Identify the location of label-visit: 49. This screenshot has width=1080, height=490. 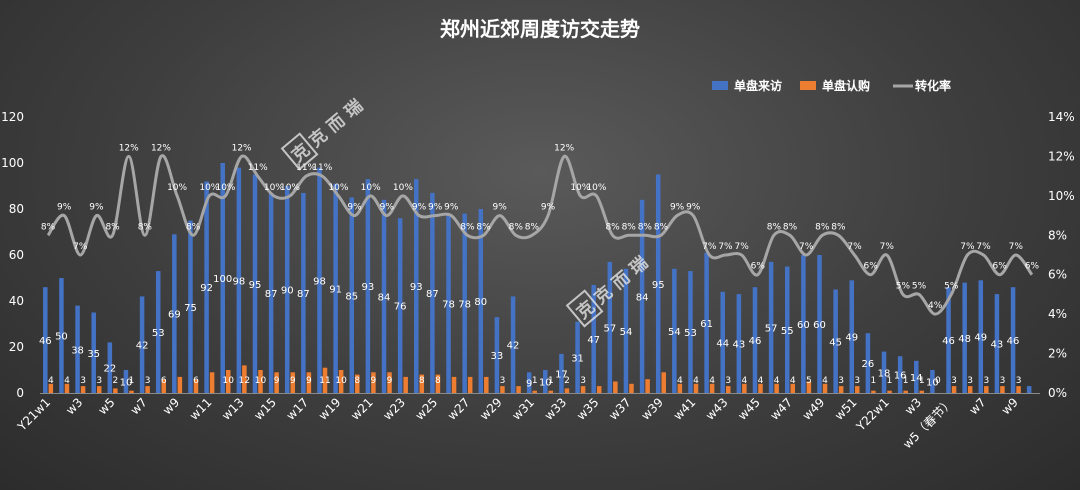
(980, 338).